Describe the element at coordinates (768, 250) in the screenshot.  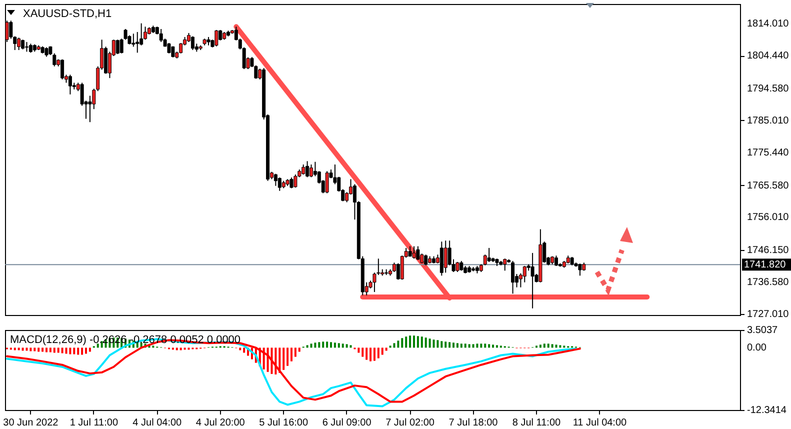
I see `y-tick-label: 1746.150` at that location.